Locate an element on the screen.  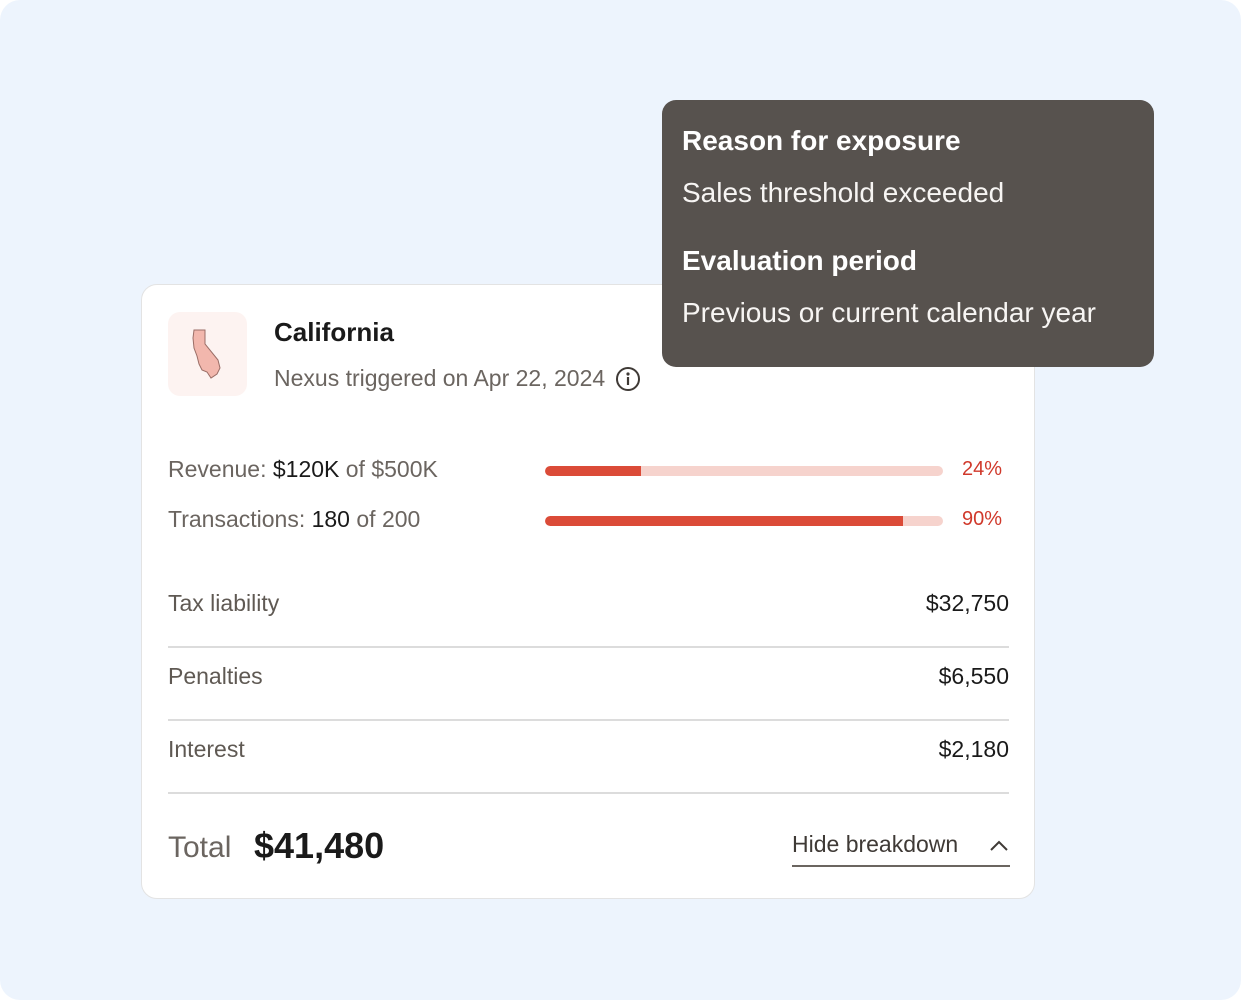
period-text: Previous or current calendar year is located at coordinates (889, 312).